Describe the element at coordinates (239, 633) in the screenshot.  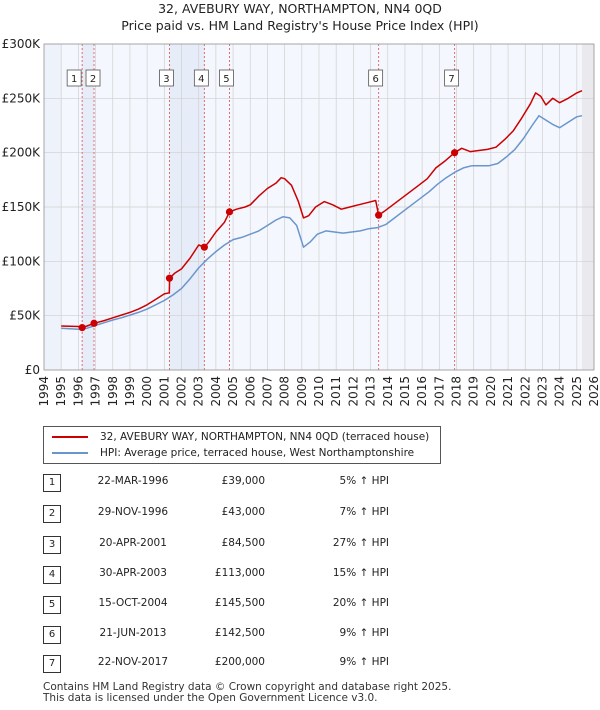
I see `transaction-price: £142,500` at that location.